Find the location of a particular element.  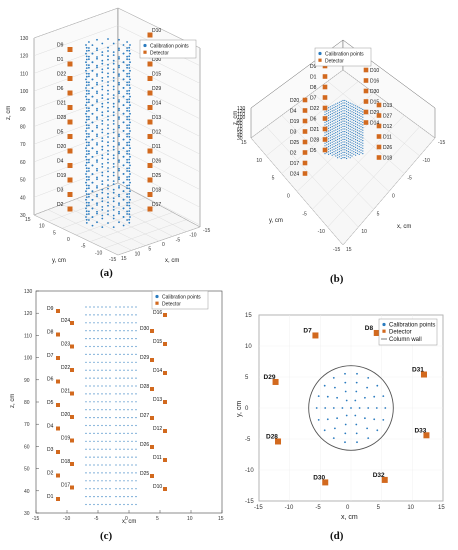

detector-marker-d11 is located at coordinates (379, 136).